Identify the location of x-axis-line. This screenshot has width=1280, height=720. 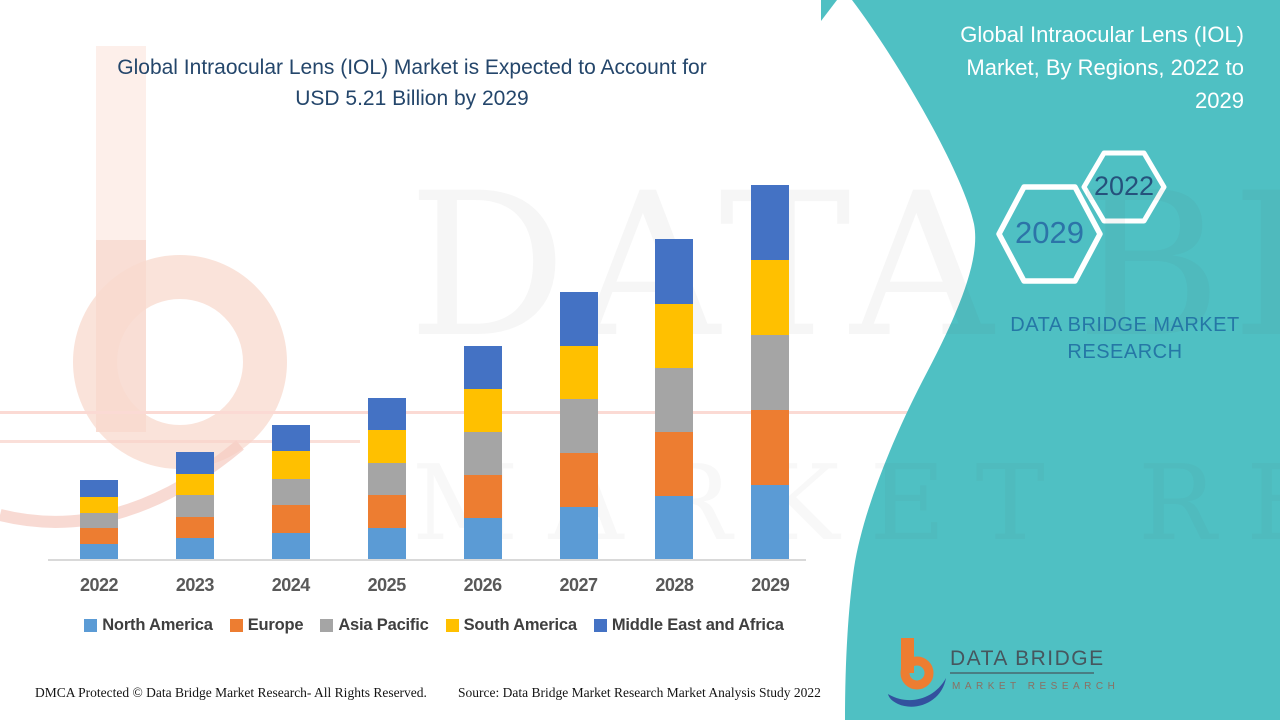
(427, 560).